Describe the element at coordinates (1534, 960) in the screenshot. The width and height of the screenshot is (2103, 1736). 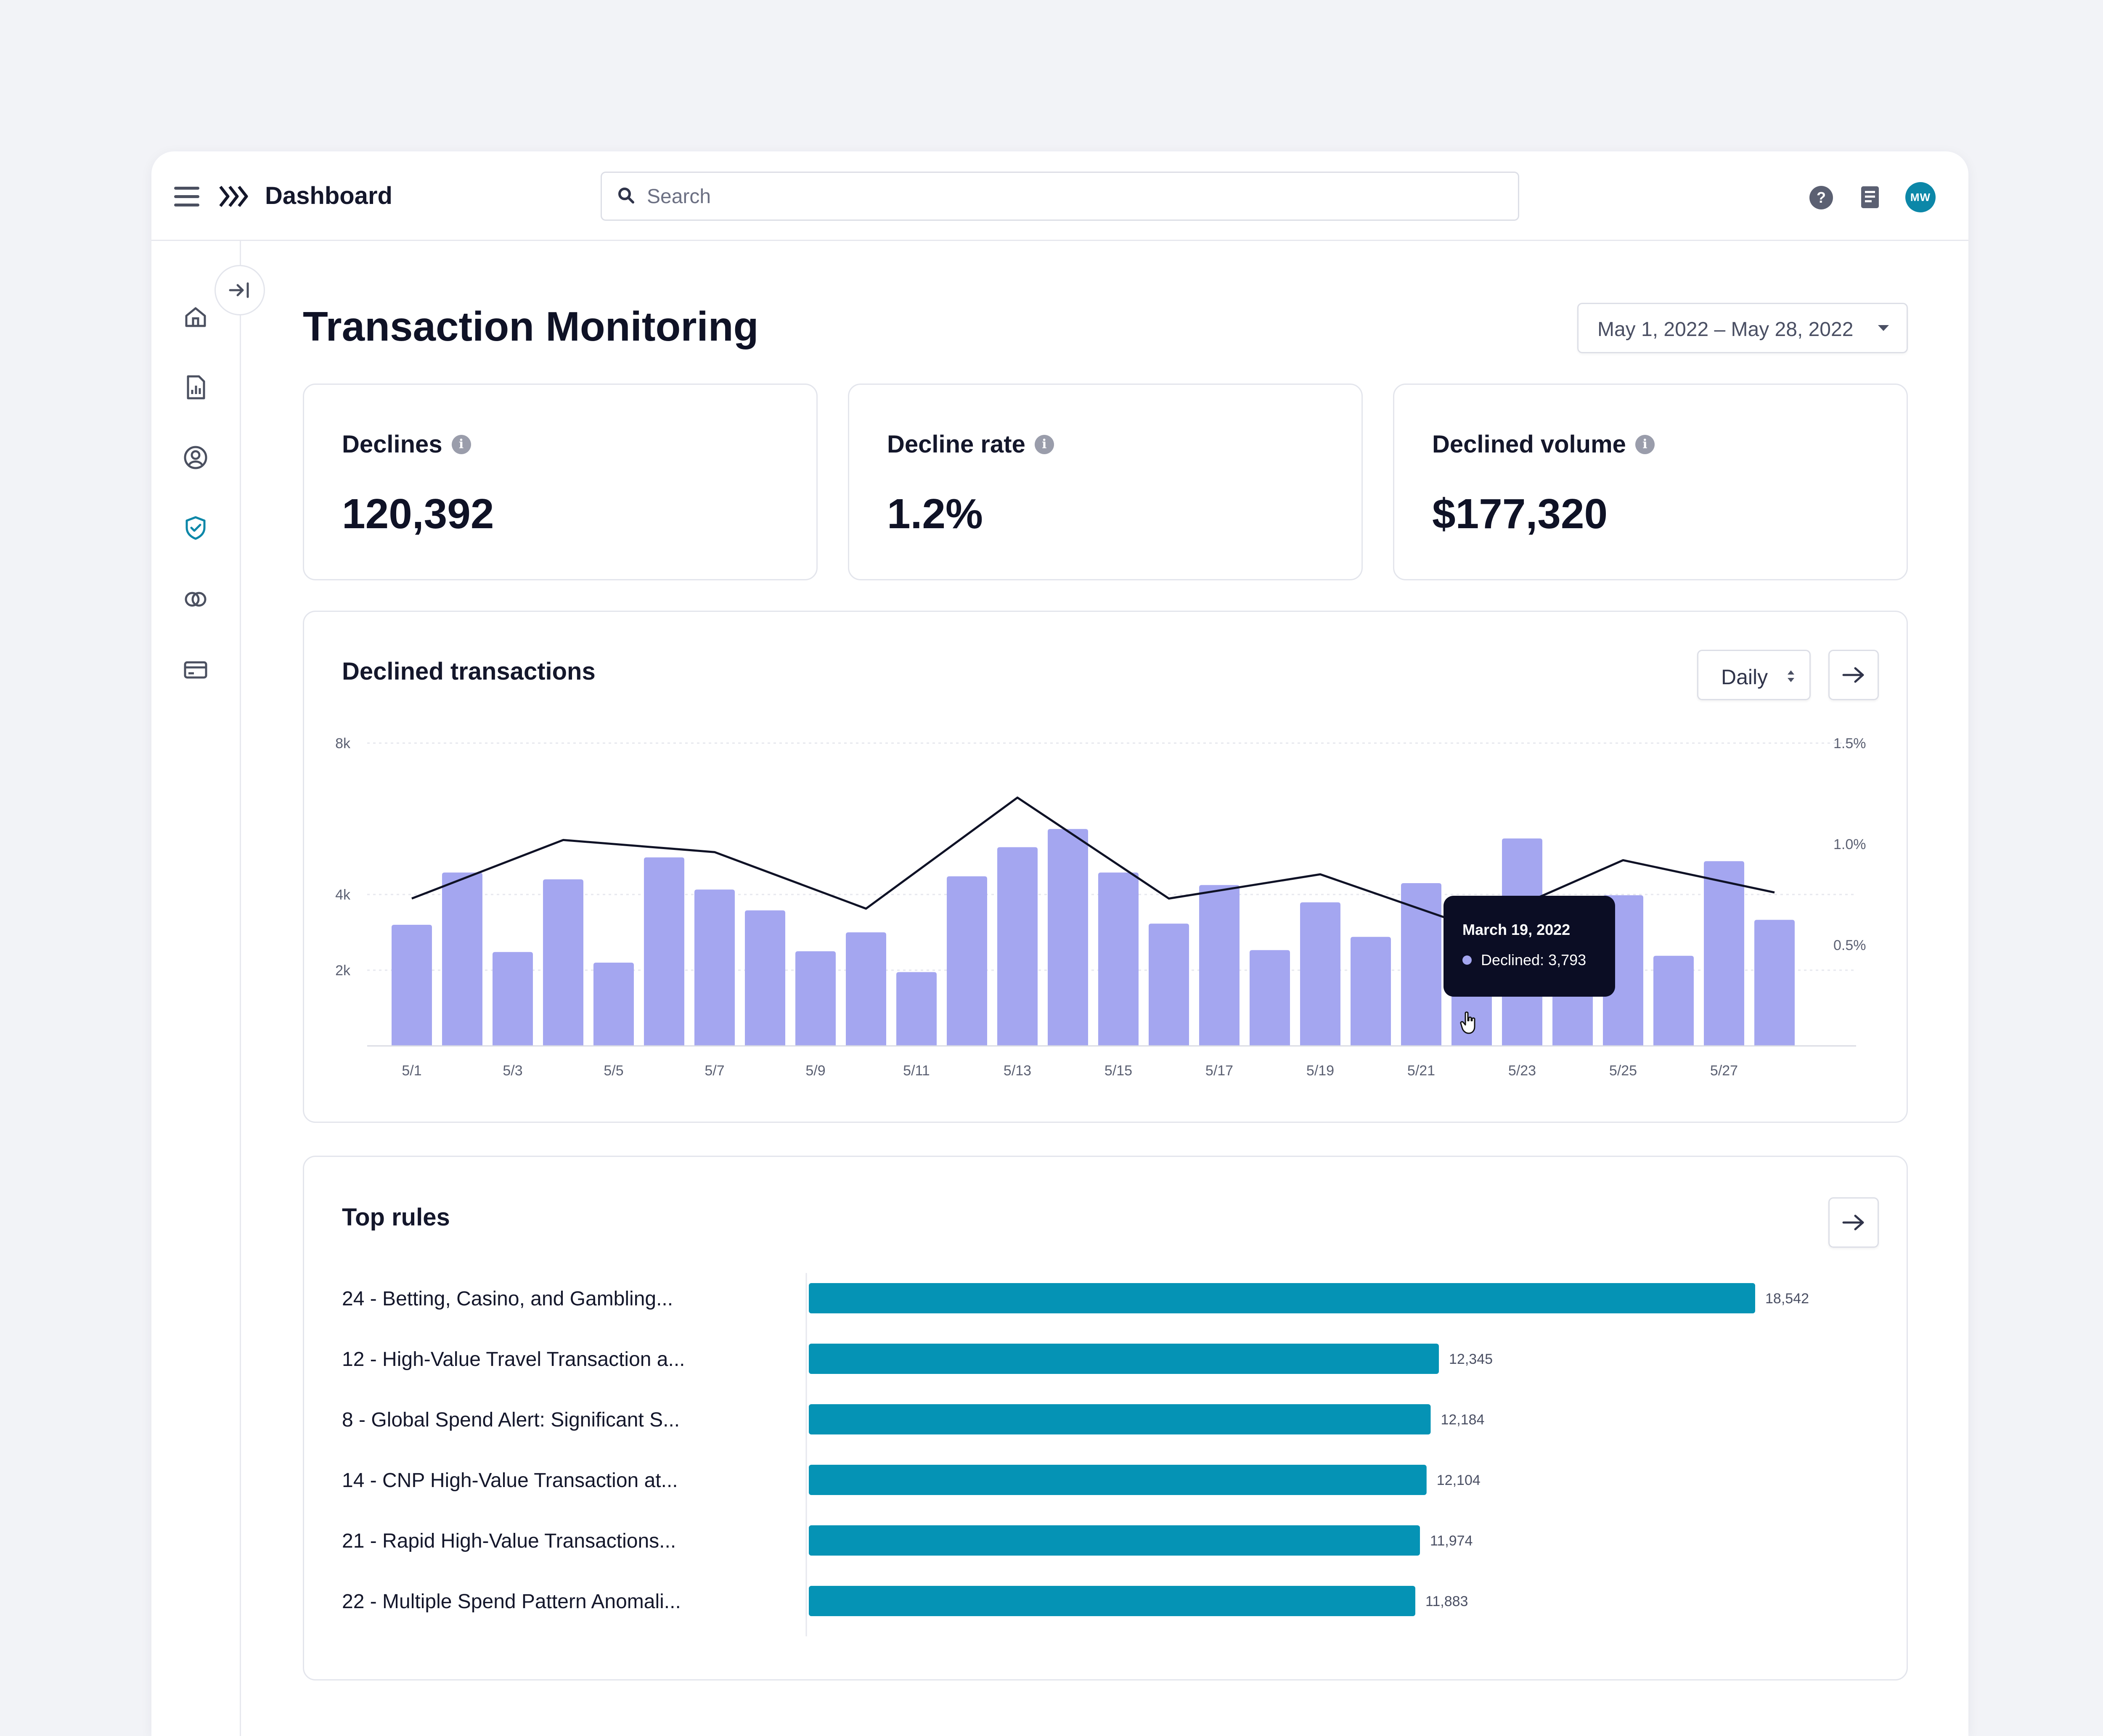
I see `tooltip-value: Declined: 3,793` at that location.